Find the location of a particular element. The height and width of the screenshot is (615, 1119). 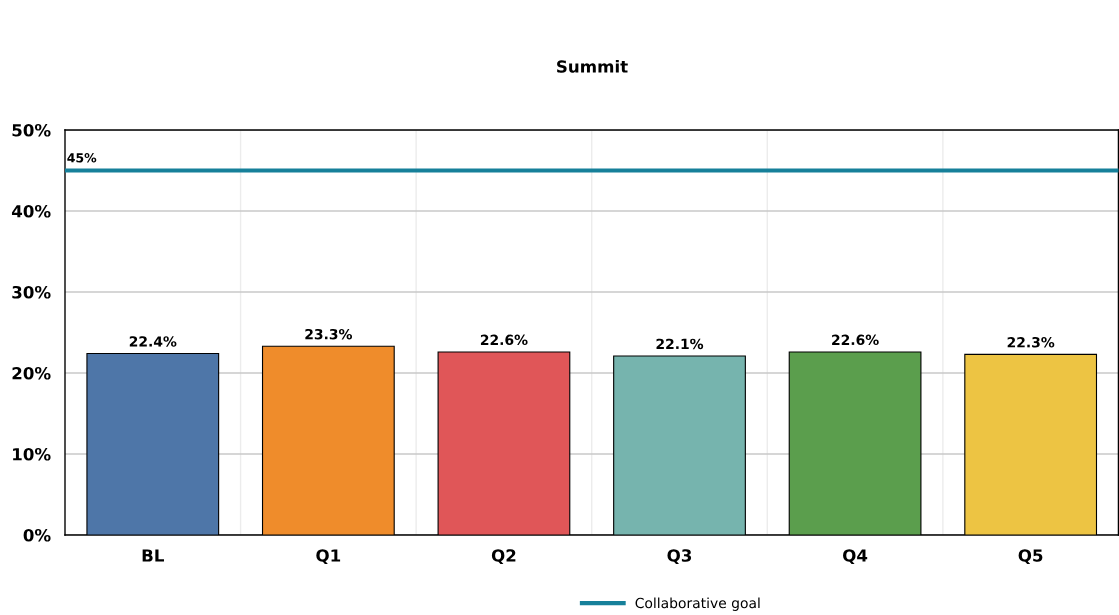

data-label: 23.3% is located at coordinates (329, 334).